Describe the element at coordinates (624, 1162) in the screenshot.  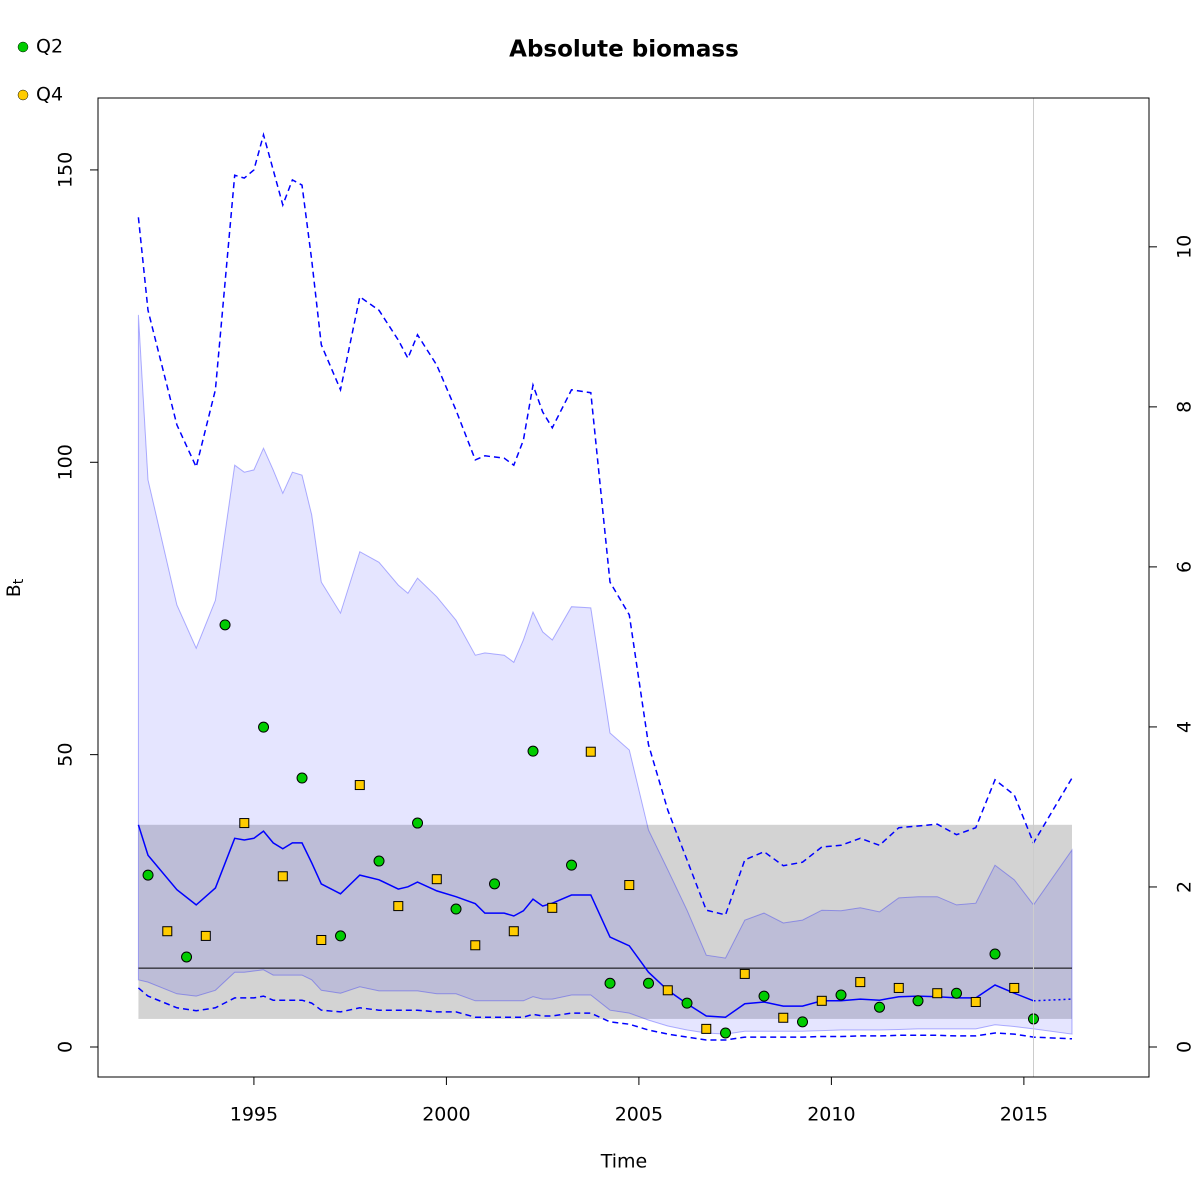
I see `x-axis-label: Time` at that location.